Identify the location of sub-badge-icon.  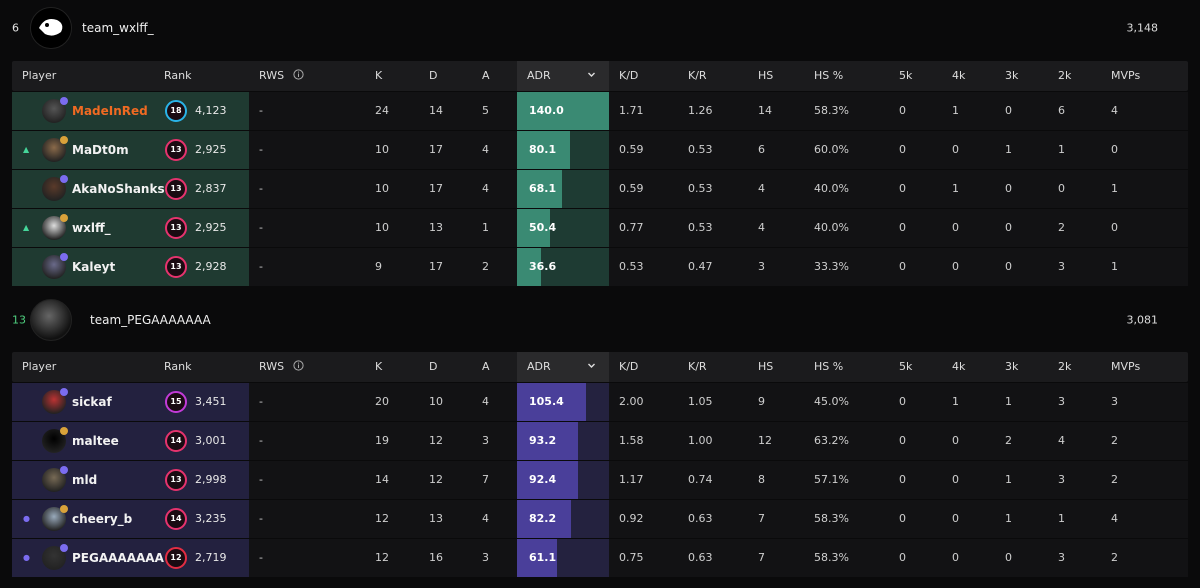
(64, 431).